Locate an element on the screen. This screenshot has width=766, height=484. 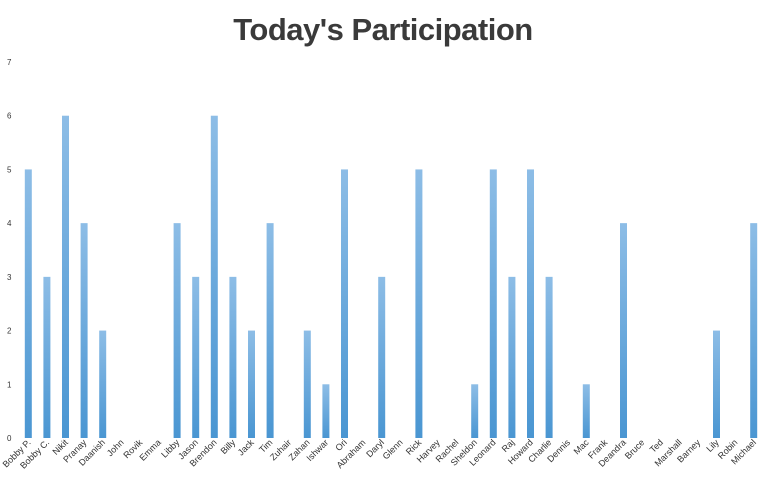
bar-mac is located at coordinates (586, 411).